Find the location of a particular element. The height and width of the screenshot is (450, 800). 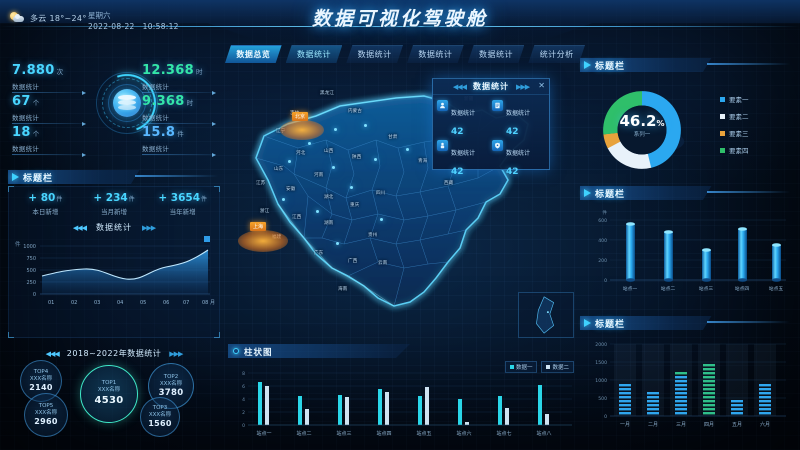

popup-metric-document: 数据统计 42 is located at coordinates (518, 119).